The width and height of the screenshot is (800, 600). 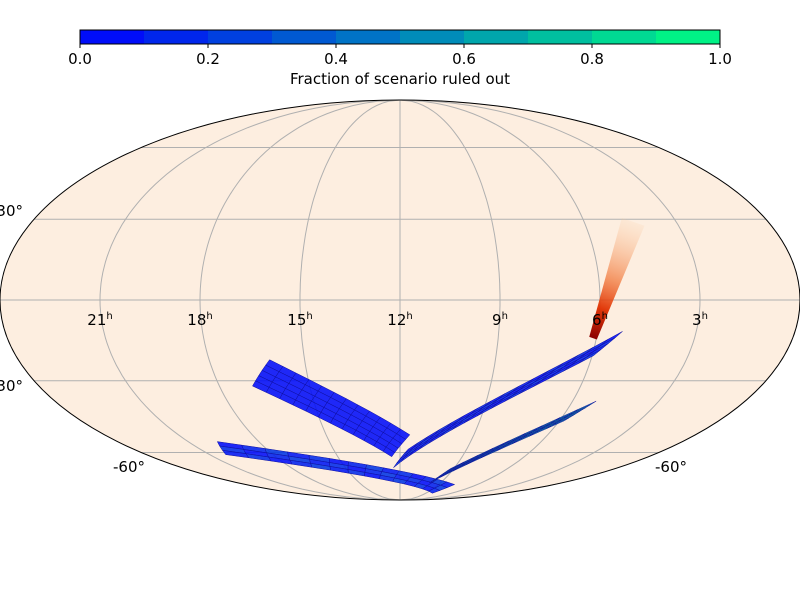 I want to click on localization-region, so click(x=617, y=278).